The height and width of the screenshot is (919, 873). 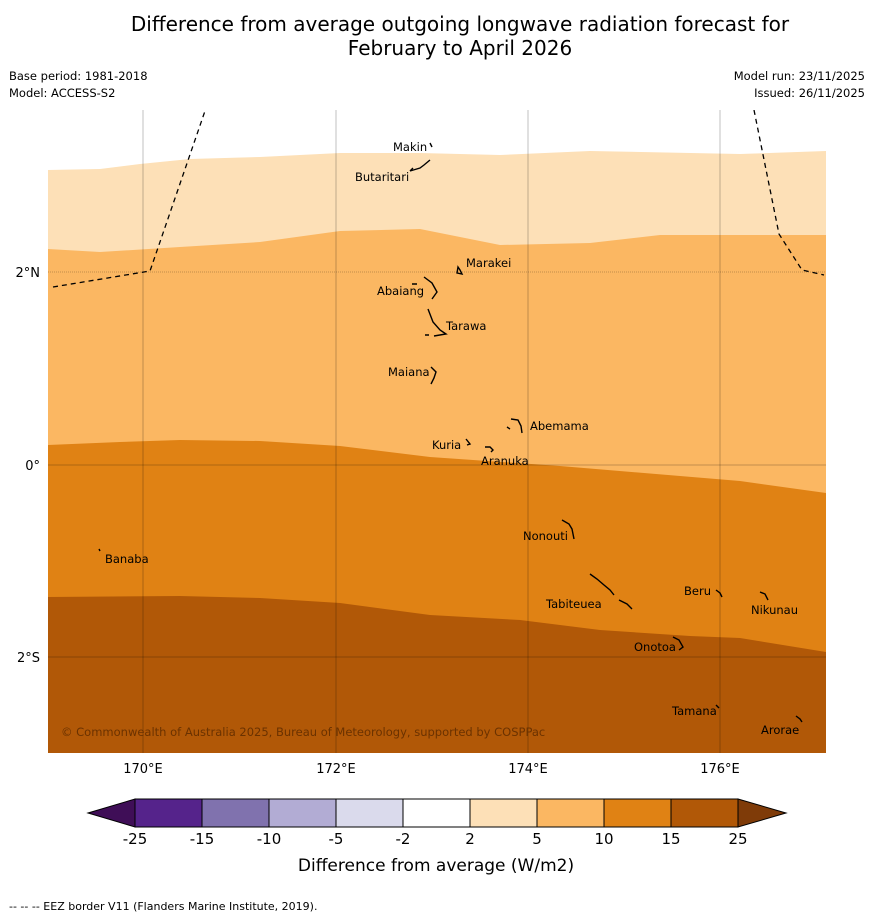 What do you see at coordinates (789, 193) in the screenshot?
I see `eez-border-east` at bounding box center [789, 193].